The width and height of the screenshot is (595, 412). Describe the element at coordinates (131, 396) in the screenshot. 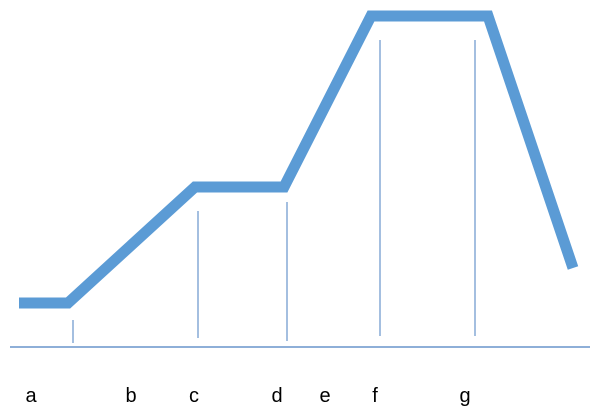

I see `label-b: b` at that location.